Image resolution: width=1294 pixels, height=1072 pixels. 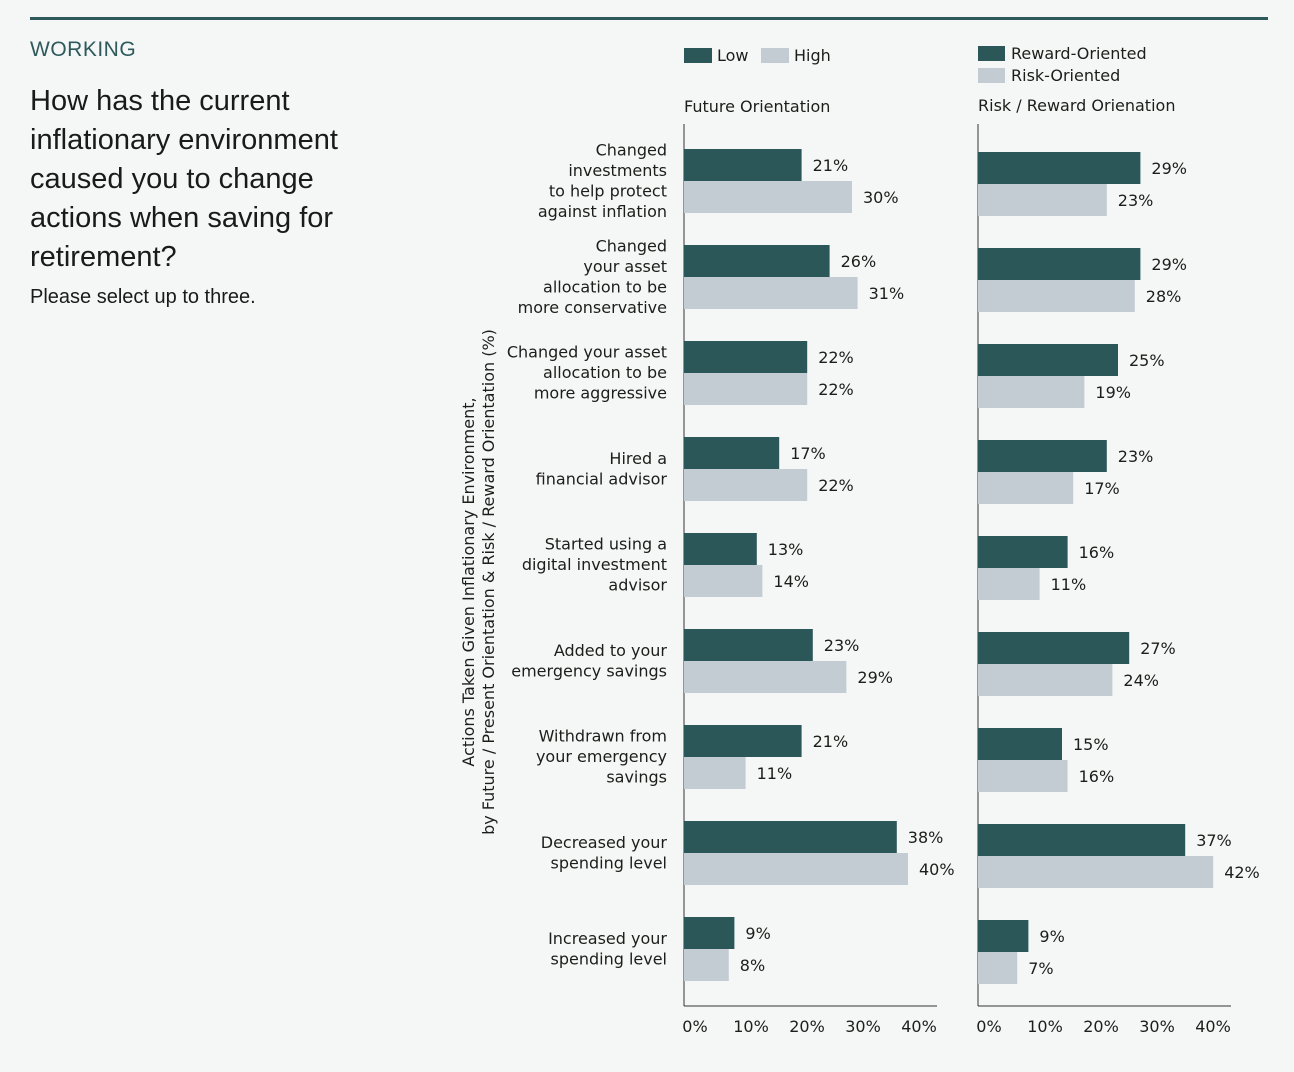 What do you see at coordinates (937, 869) in the screenshot?
I see `data-label: 40%` at bounding box center [937, 869].